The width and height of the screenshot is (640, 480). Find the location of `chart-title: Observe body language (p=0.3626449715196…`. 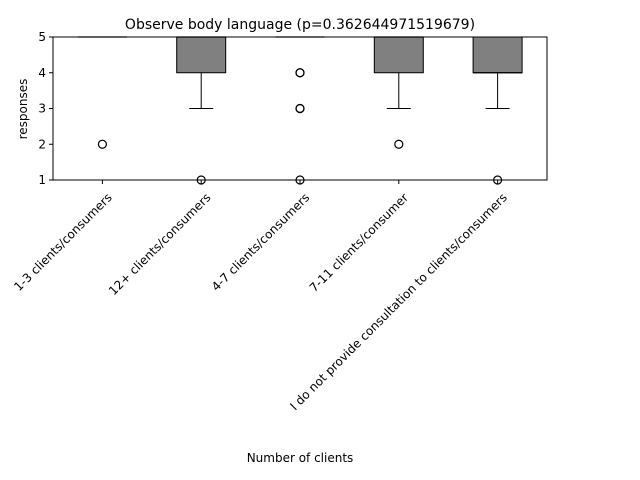

chart-title: Observe body language (p=0.3626449715196… is located at coordinates (300, 25).